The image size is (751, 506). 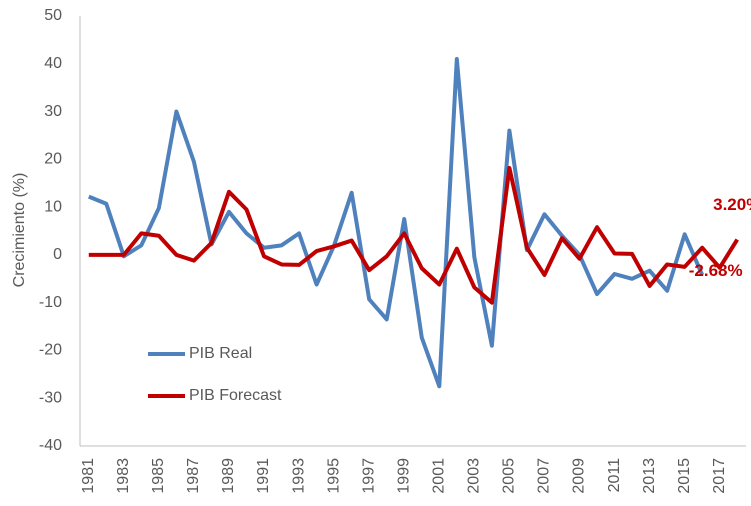 I want to click on y-tick-label: 50, so click(x=53, y=15).